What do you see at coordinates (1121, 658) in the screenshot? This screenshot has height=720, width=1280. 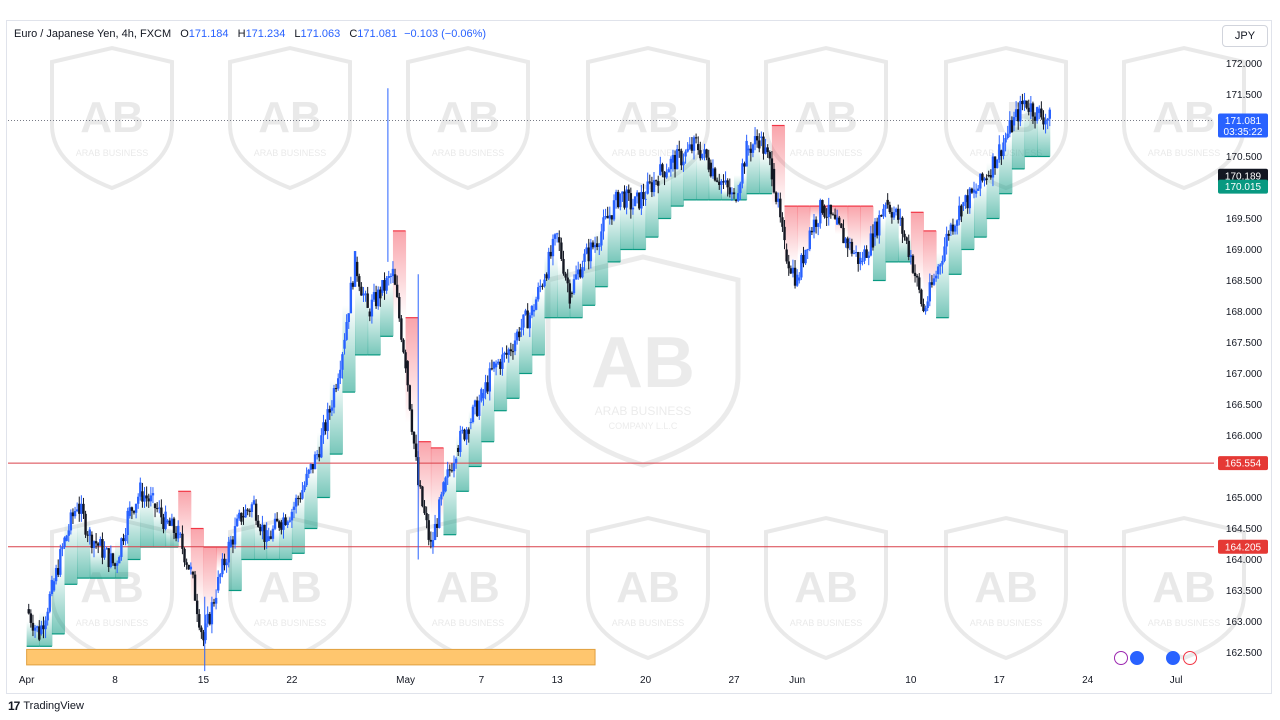 I see `lightning-icon` at bounding box center [1121, 658].